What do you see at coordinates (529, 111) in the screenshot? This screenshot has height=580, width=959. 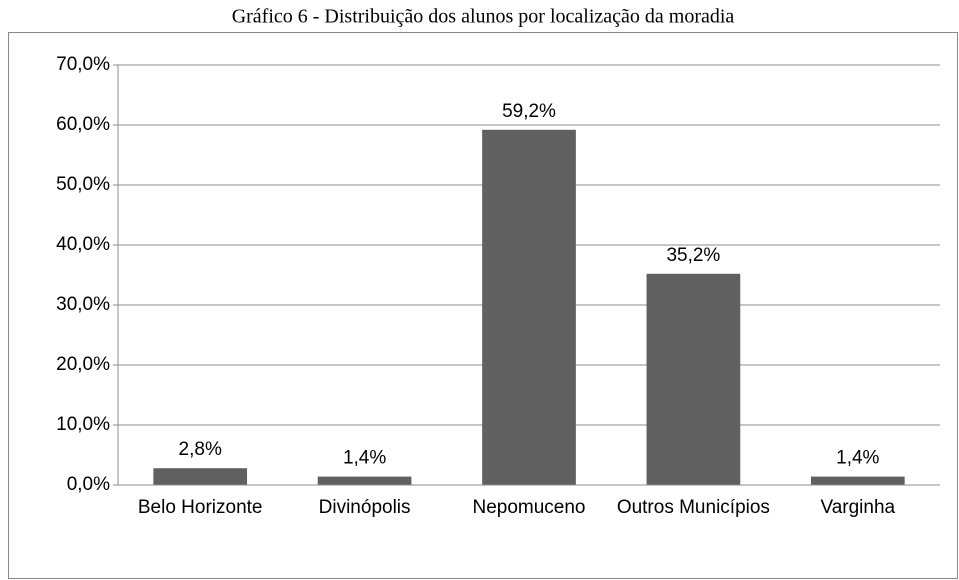 I see `data-label: 59,2%` at bounding box center [529, 111].